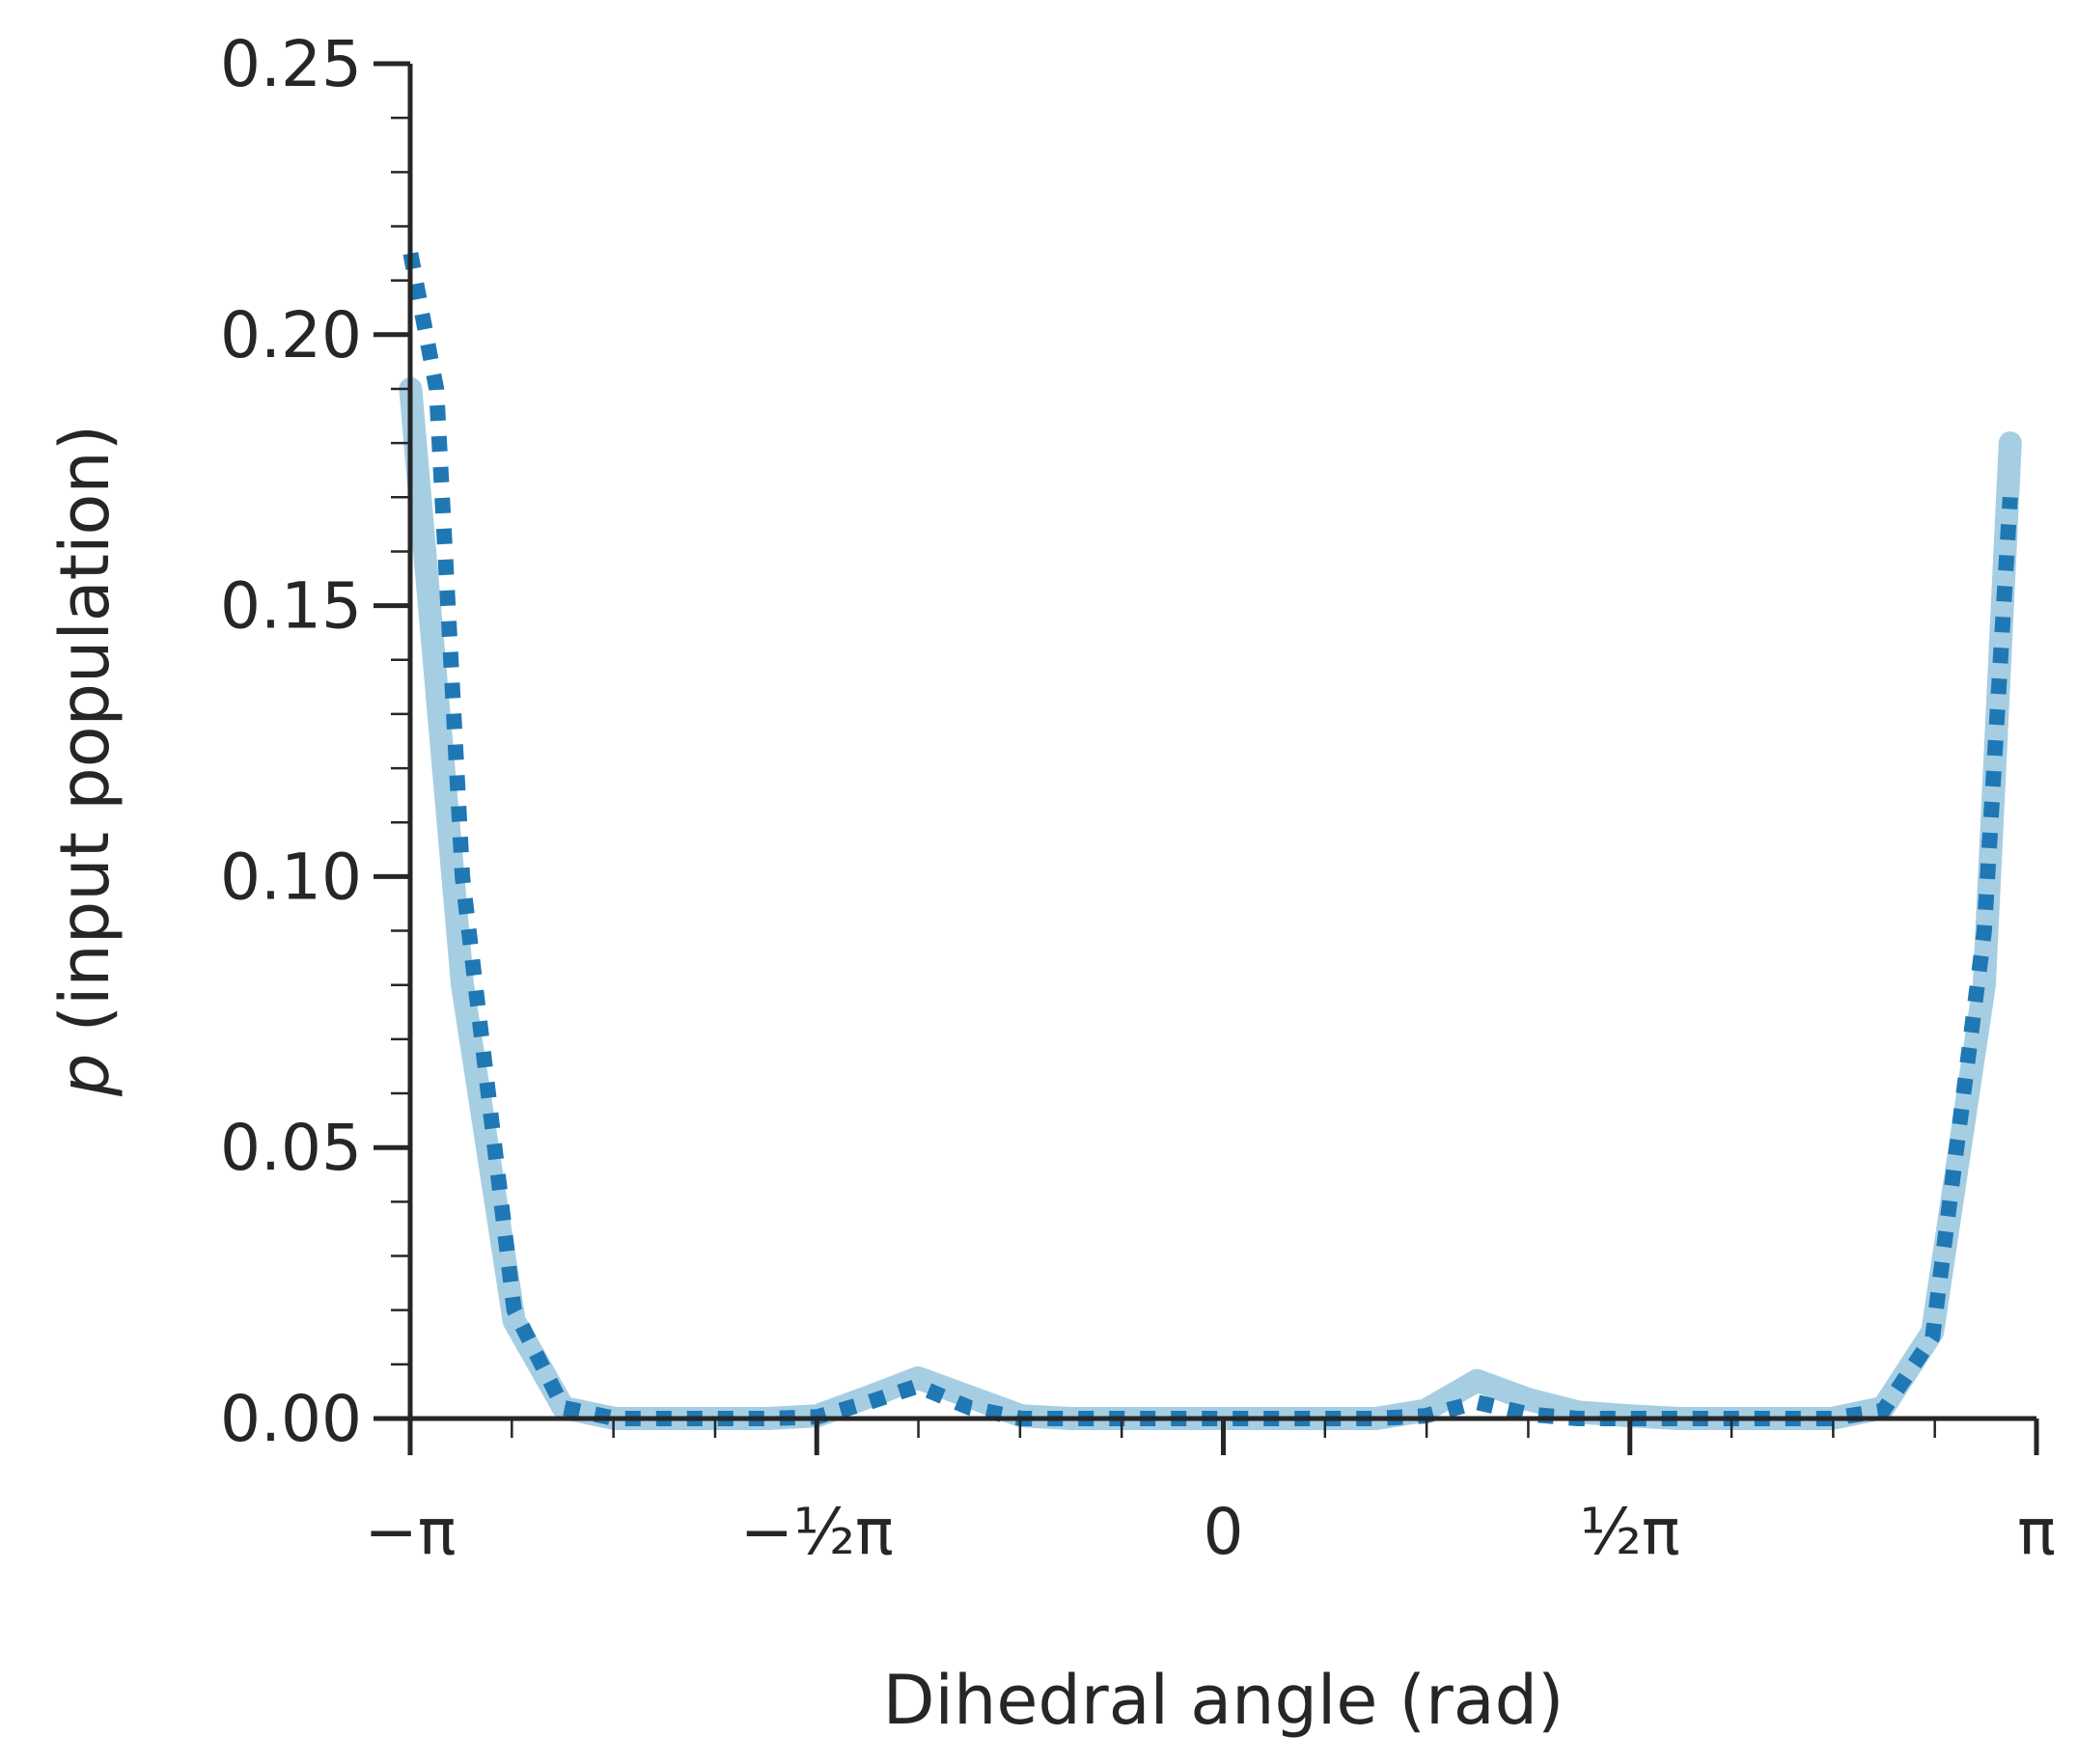 Image resolution: width=2077 pixels, height=1764 pixels. I want to click on y-tick-label: 0.20, so click(291, 335).